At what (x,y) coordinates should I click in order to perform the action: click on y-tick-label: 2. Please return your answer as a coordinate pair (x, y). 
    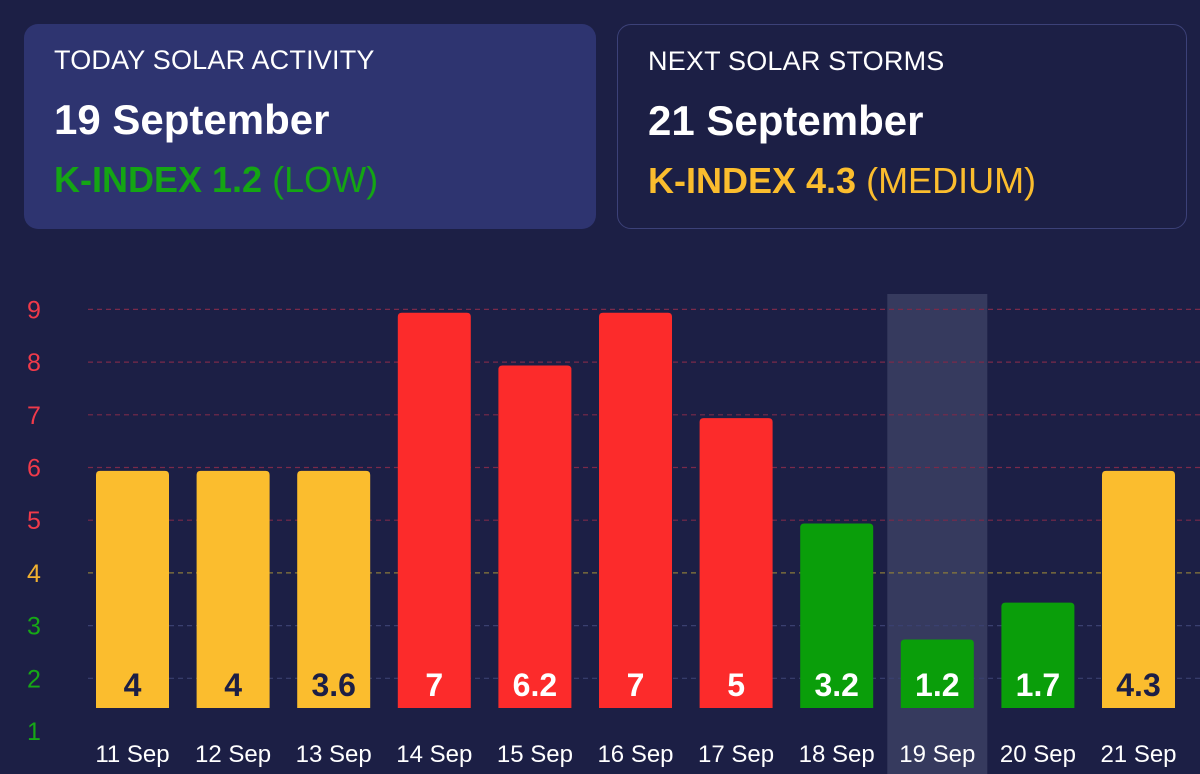
    Looking at the image, I should click on (34, 679).